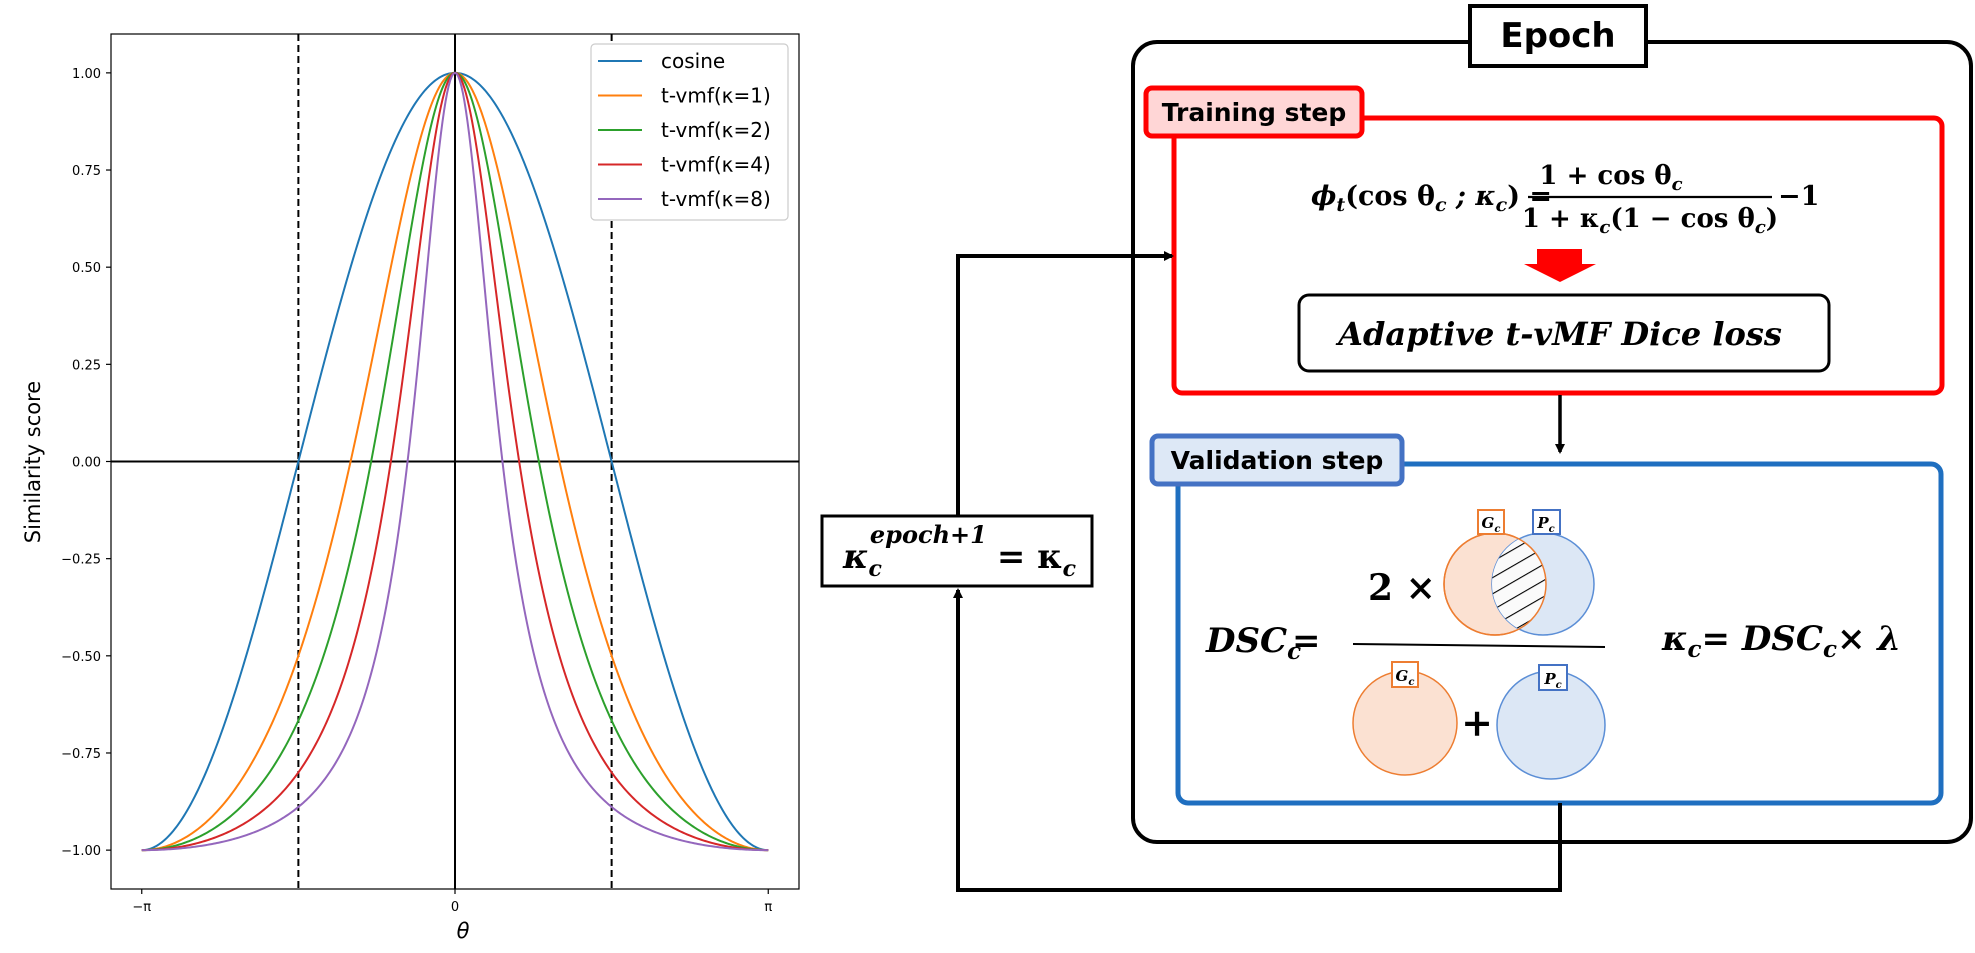  Describe the element at coordinates (1294, 651) in the screenshot. I see `dsc-lhs-sub: c` at that location.